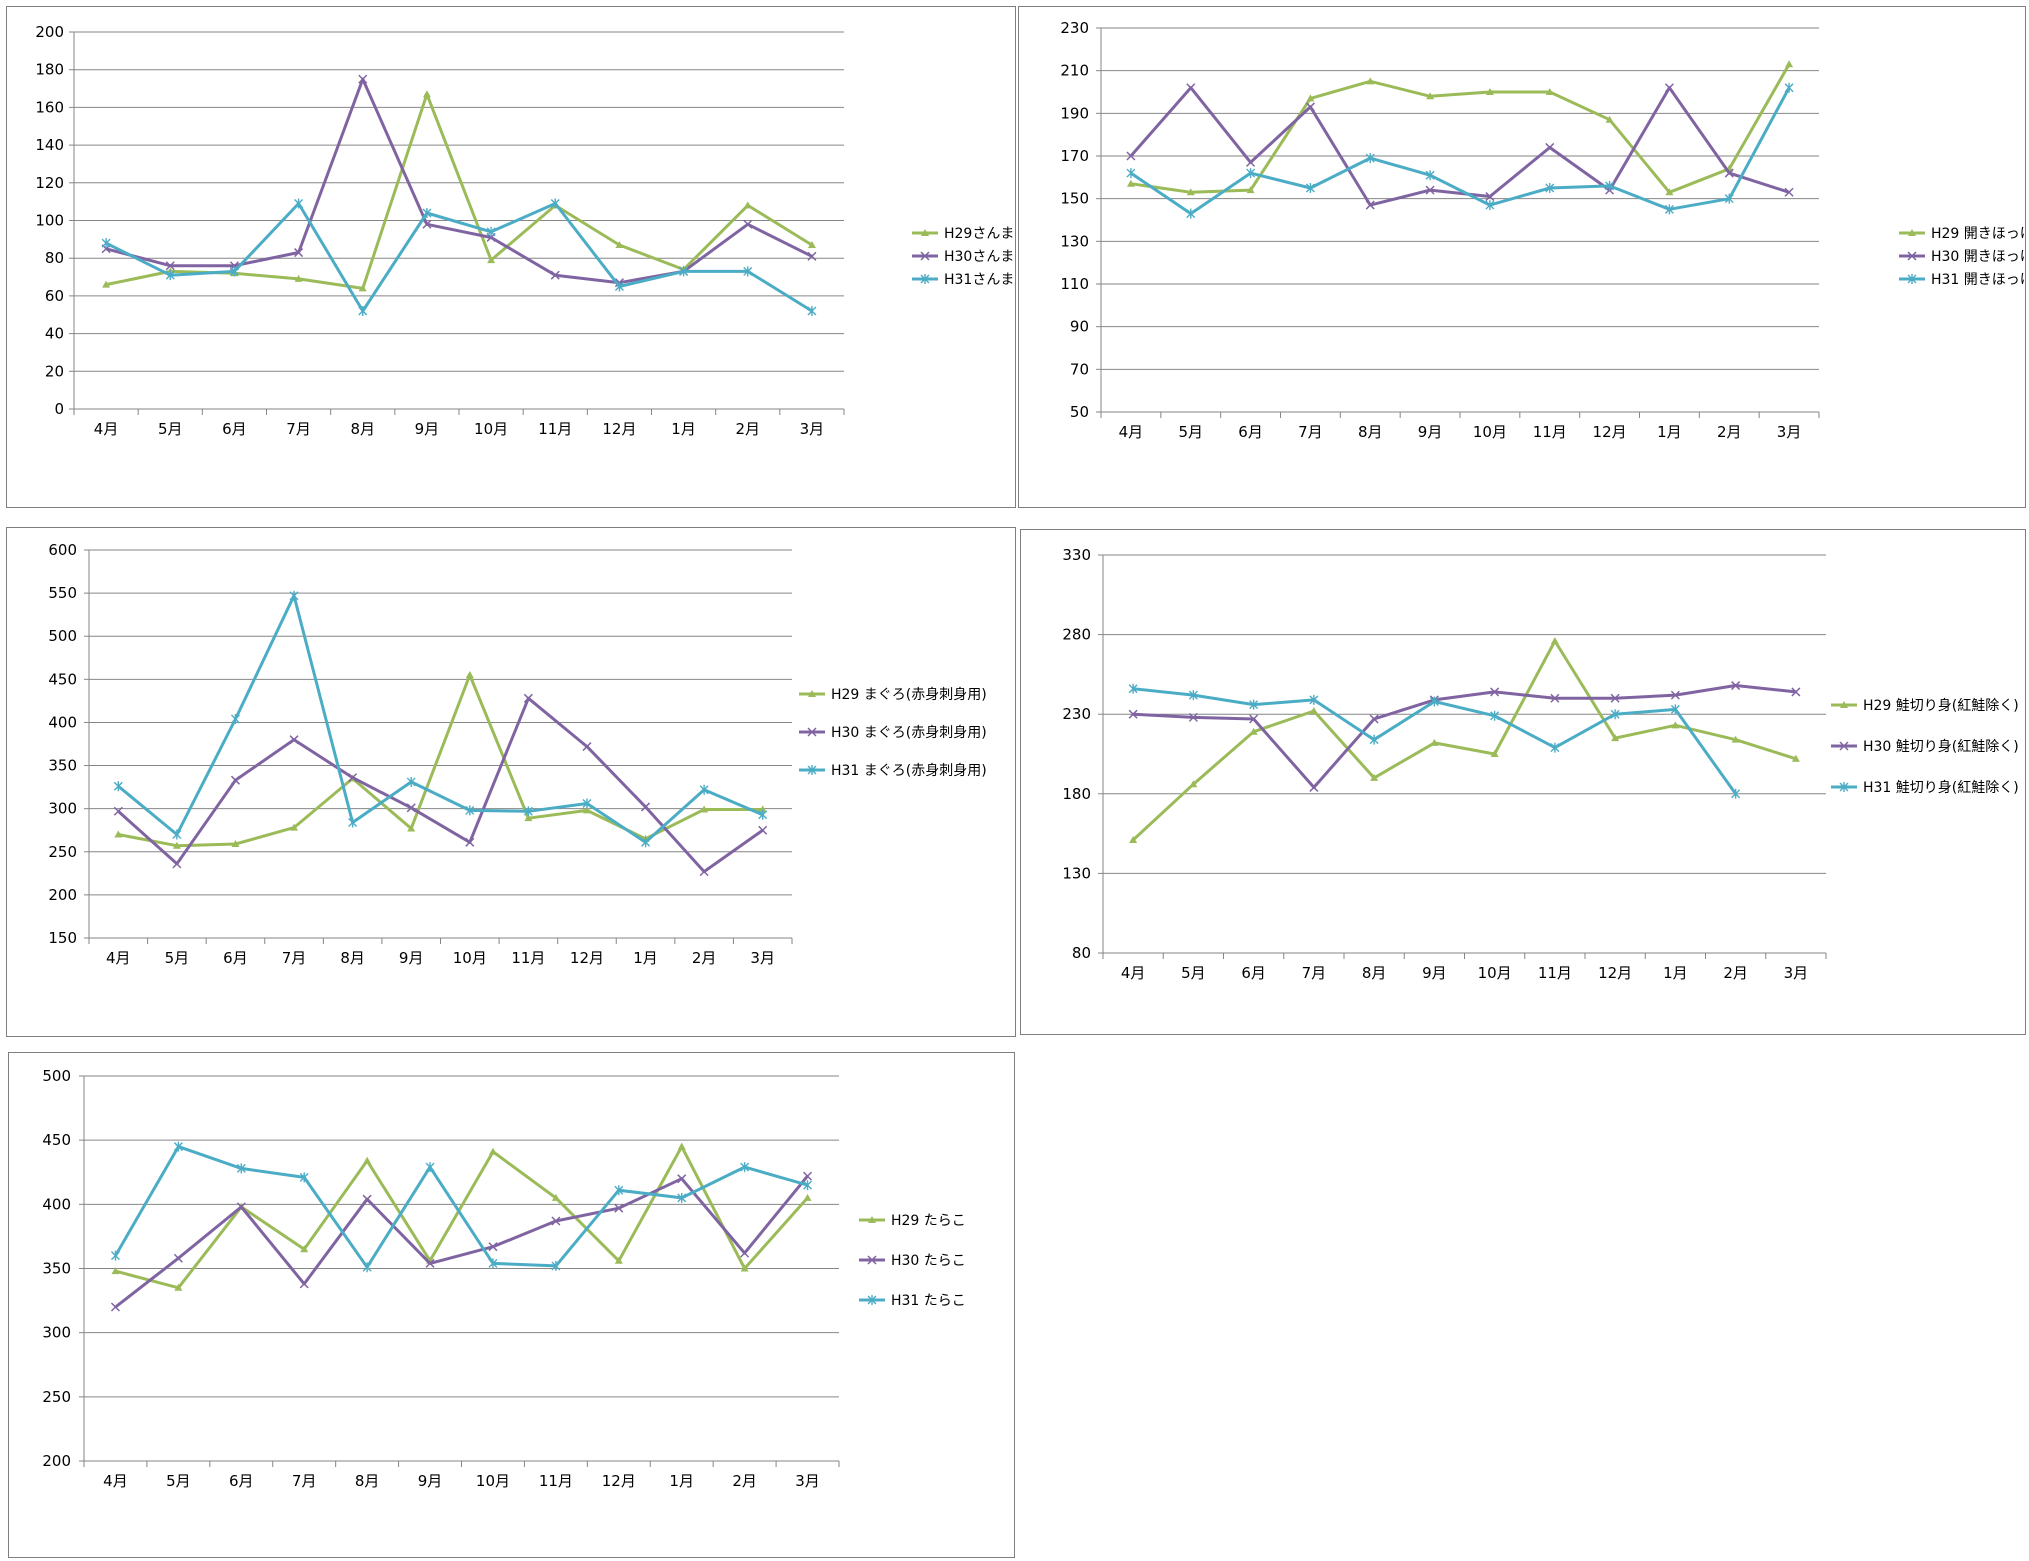 This screenshot has width=2029, height=1561. I want to click on y-tick-label: 400, so click(62, 722).